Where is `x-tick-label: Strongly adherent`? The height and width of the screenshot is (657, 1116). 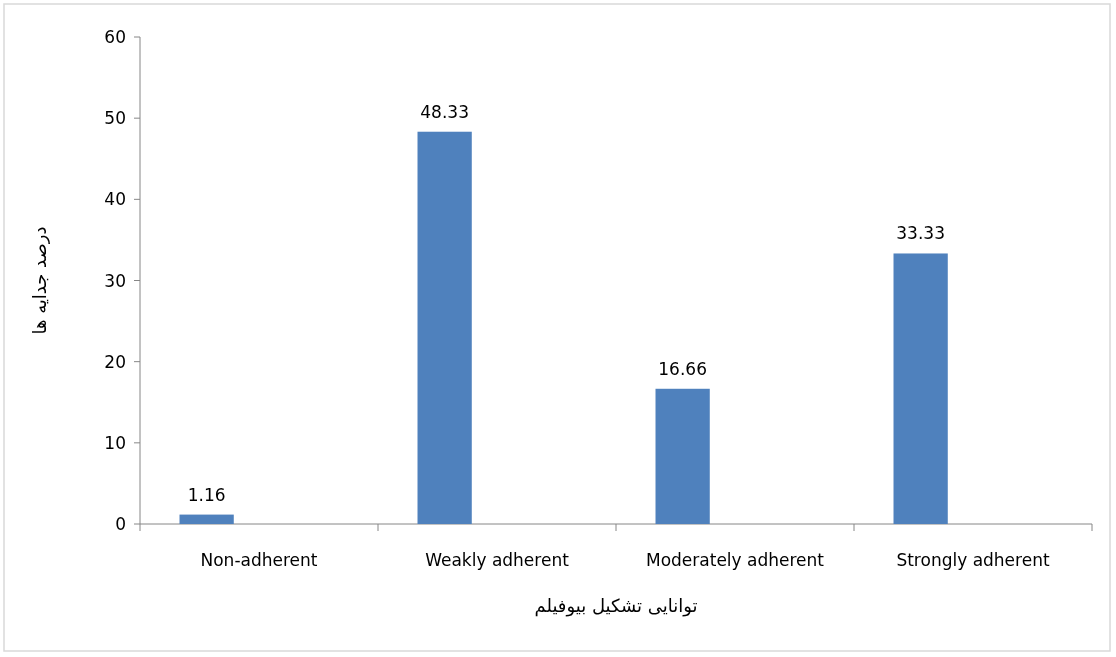 x-tick-label: Strongly adherent is located at coordinates (973, 560).